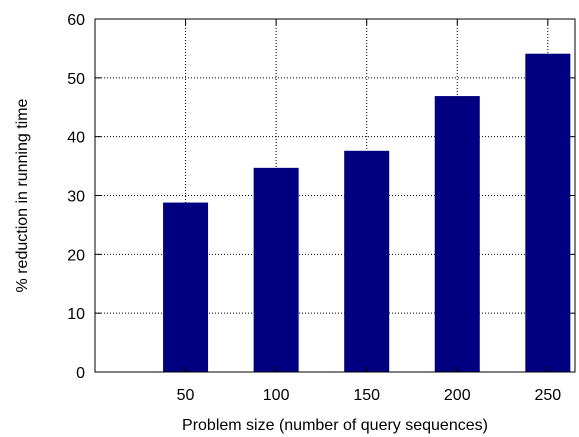 Image resolution: width=579 pixels, height=437 pixels. What do you see at coordinates (76, 138) in the screenshot?
I see `y-tick-label: 40` at bounding box center [76, 138].